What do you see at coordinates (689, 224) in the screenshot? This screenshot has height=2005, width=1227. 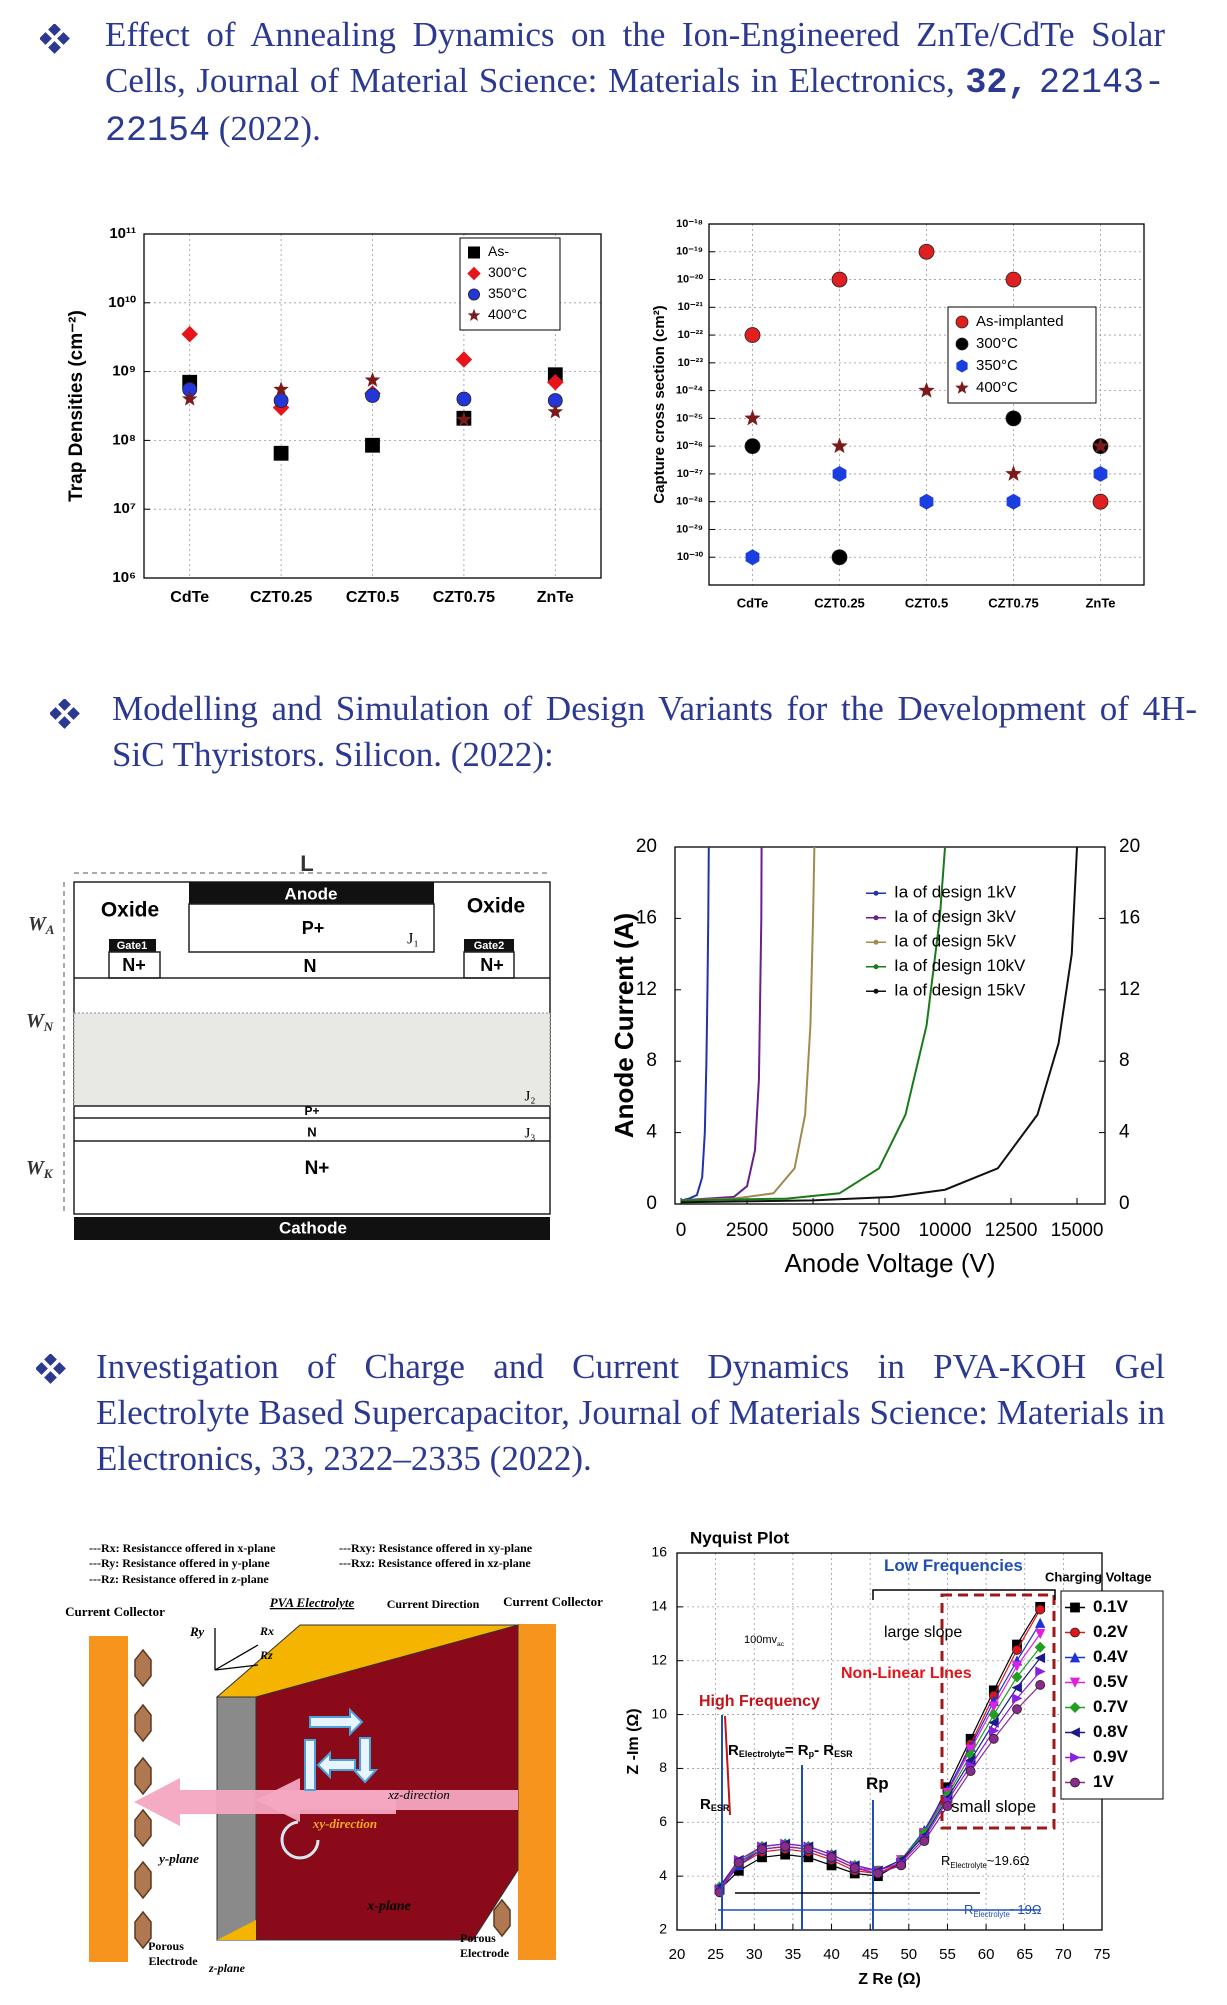 I see `y-tick-label: 10⁻¹⁸` at bounding box center [689, 224].